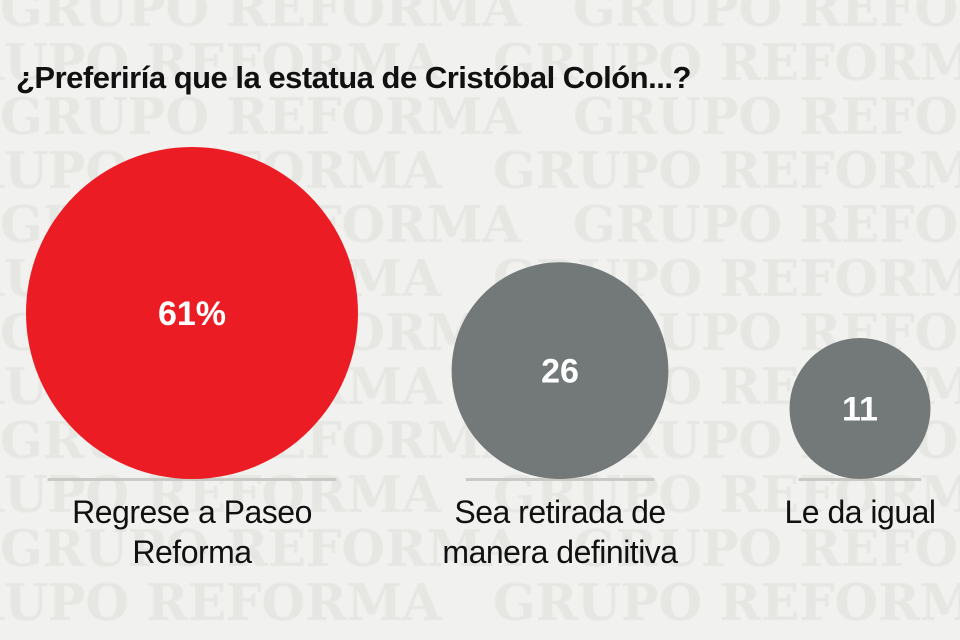  I want to click on category-label: Le da igual, so click(860, 512).